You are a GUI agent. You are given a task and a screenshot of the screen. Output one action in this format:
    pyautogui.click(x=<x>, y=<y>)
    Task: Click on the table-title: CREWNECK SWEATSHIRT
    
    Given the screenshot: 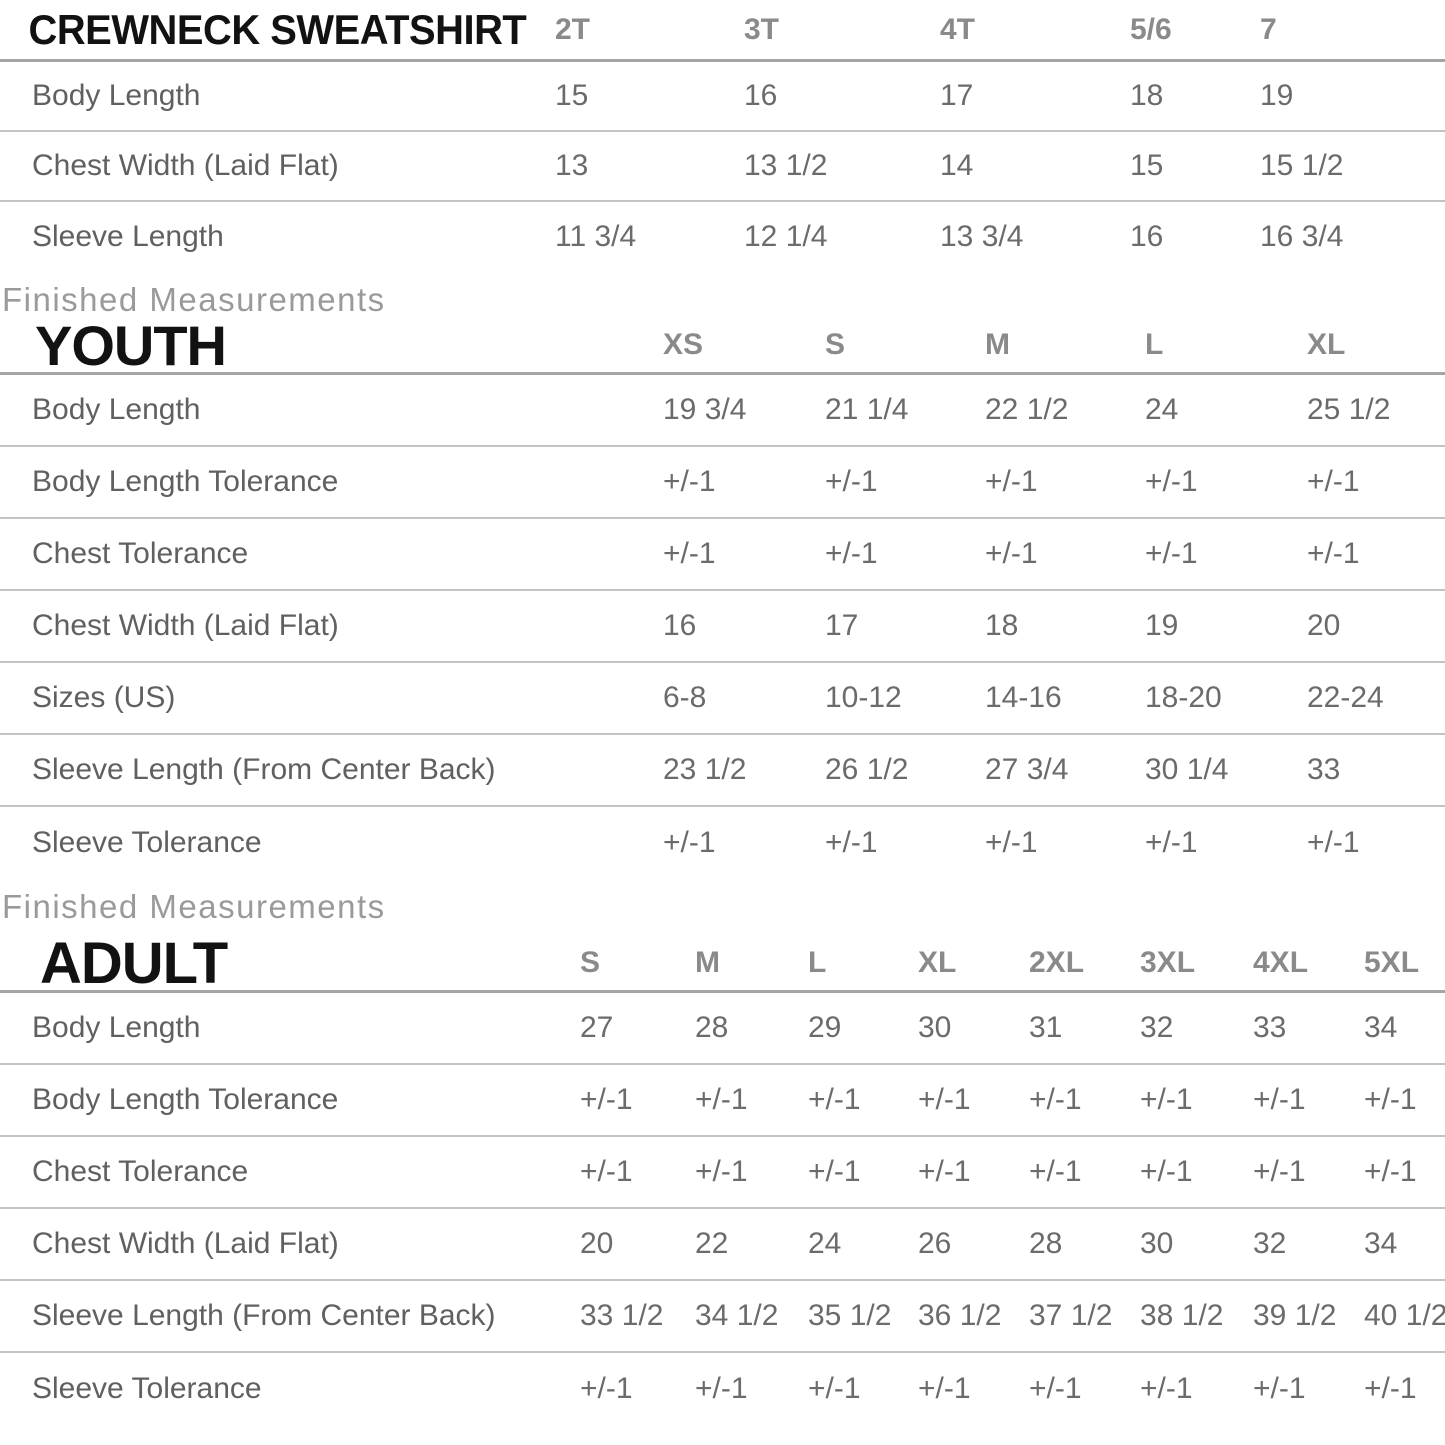 What is the action you would take?
    pyautogui.click(x=277, y=29)
    